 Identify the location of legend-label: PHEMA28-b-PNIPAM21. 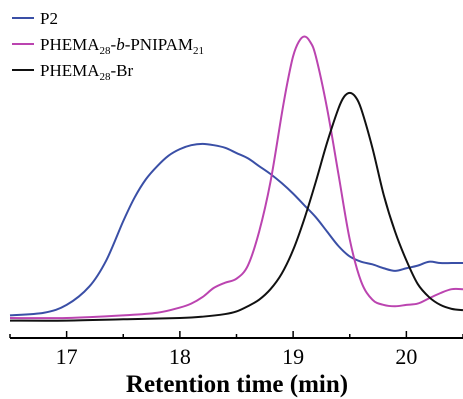
(122, 46).